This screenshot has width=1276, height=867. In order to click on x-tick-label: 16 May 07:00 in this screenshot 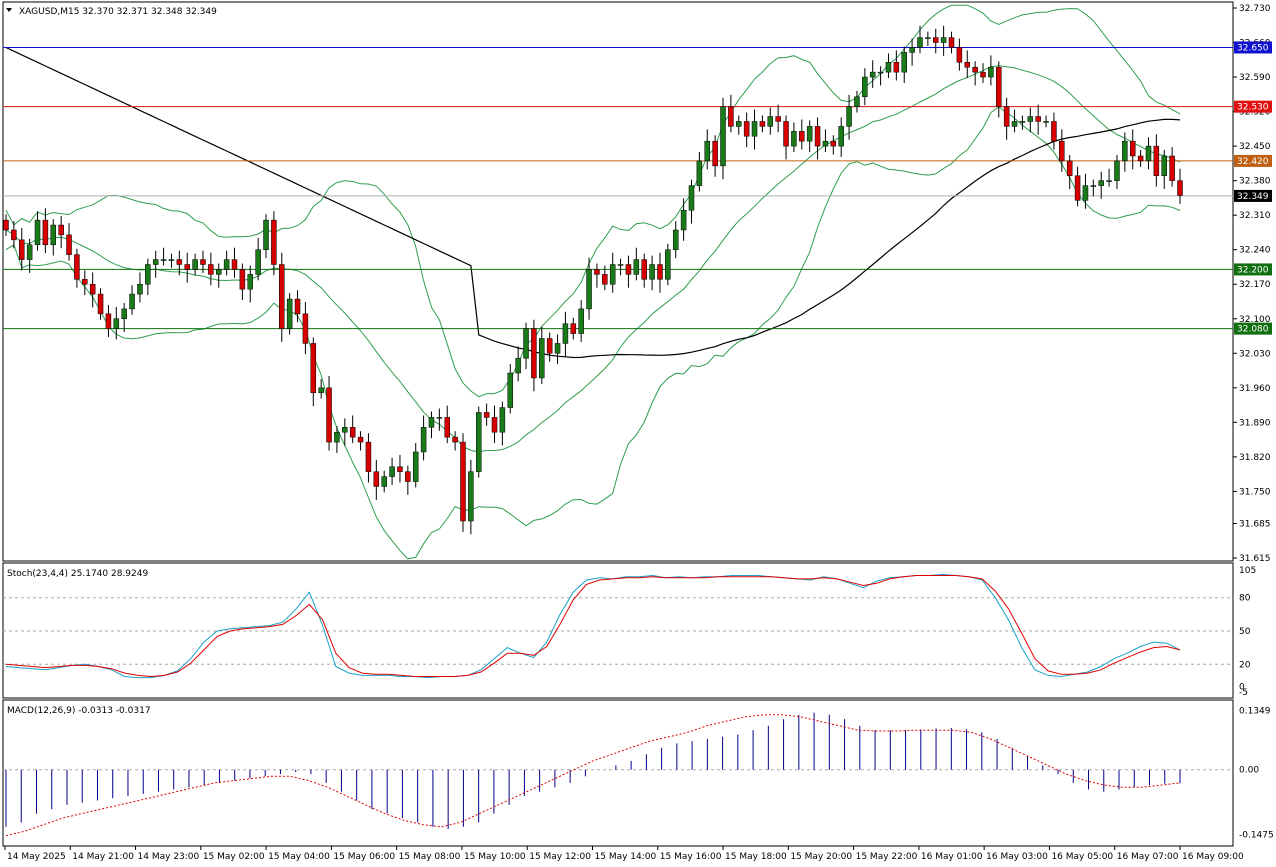, I will do `click(1148, 857)`.